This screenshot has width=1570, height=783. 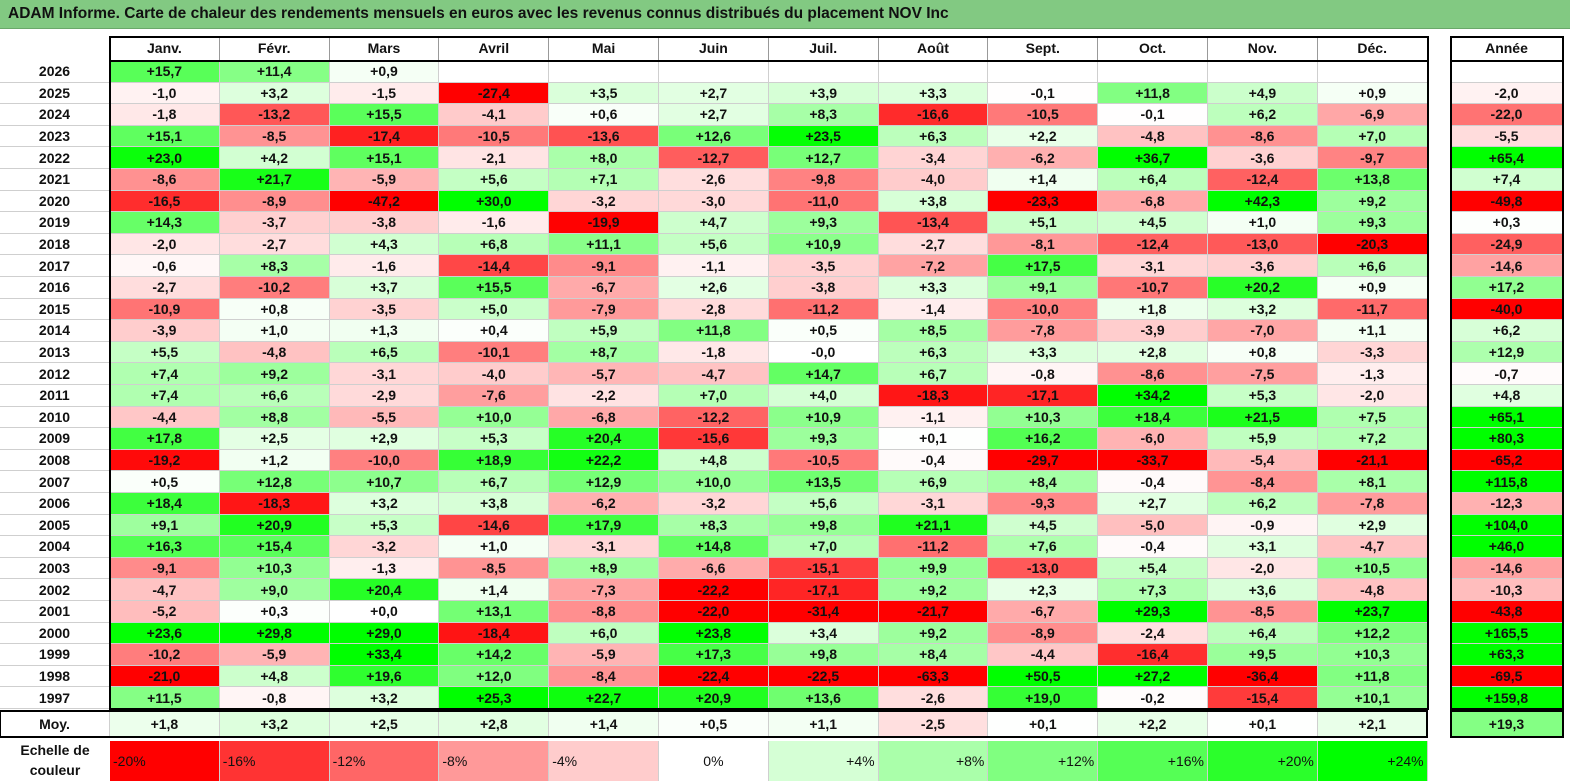 What do you see at coordinates (714, 590) in the screenshot?
I see `heatmap-cell: -22,2` at bounding box center [714, 590].